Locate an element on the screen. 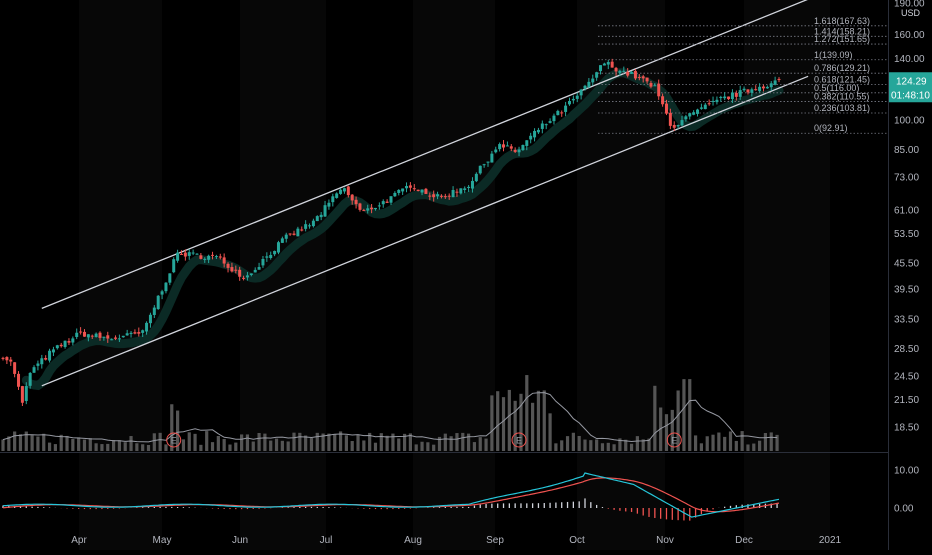 The image size is (932, 555). earnings-marker-label: E is located at coordinates (674, 441).